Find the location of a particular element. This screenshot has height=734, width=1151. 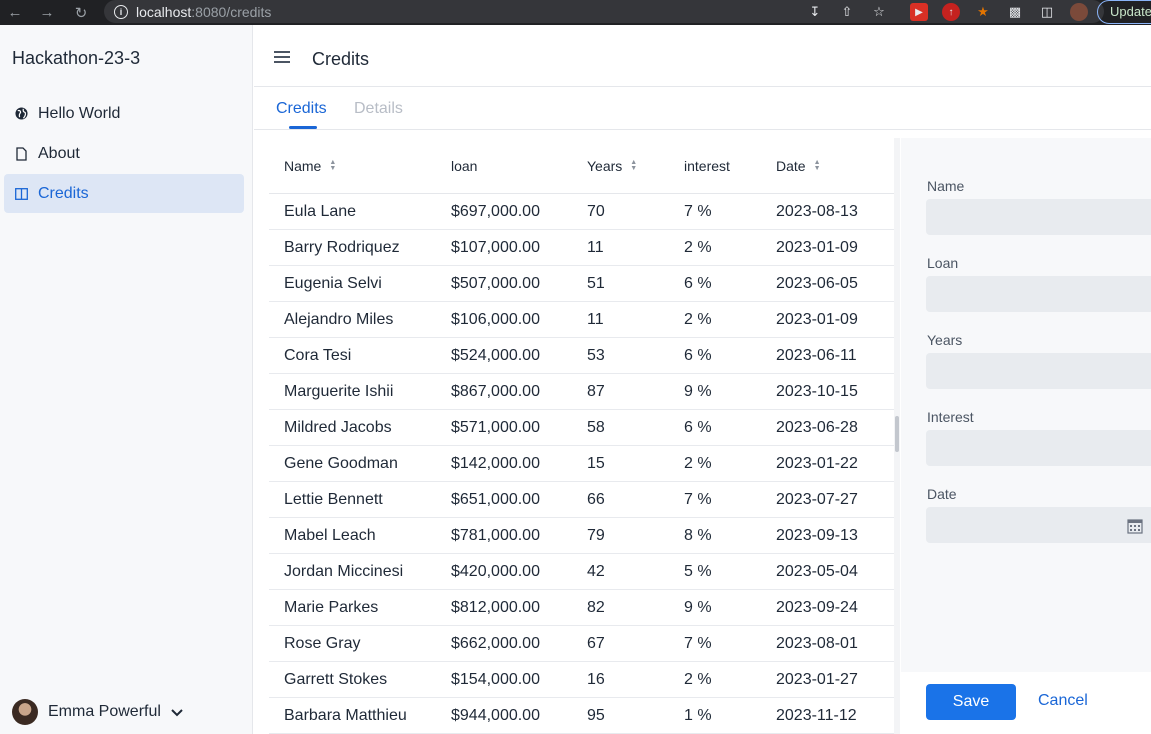

cell-loan: $781,000.00 is located at coordinates (495, 536).